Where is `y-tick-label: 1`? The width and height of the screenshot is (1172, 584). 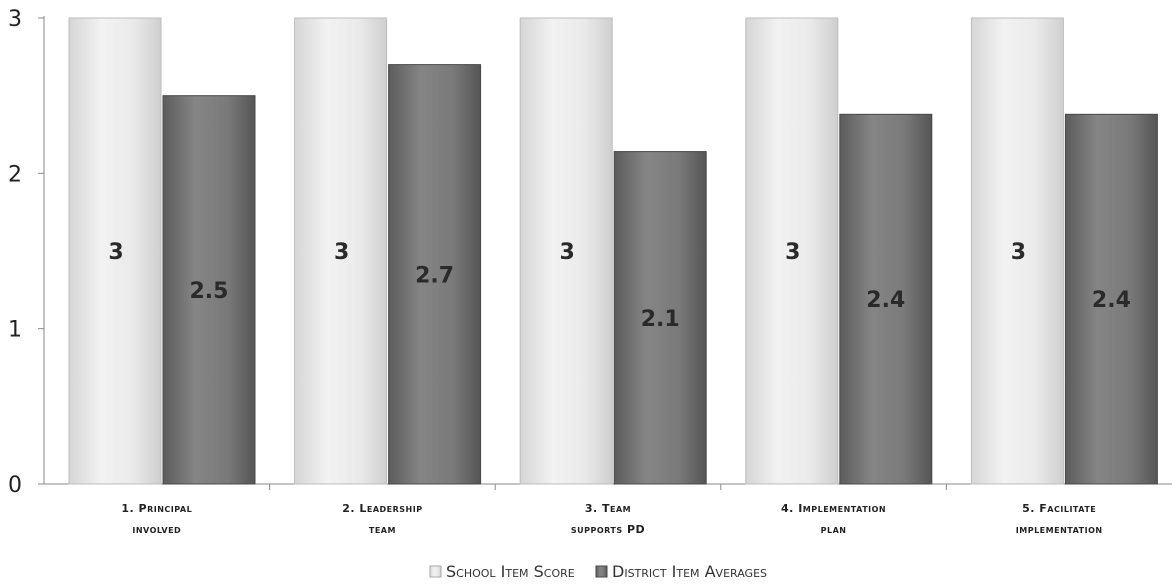
y-tick-label: 1 is located at coordinates (15, 330).